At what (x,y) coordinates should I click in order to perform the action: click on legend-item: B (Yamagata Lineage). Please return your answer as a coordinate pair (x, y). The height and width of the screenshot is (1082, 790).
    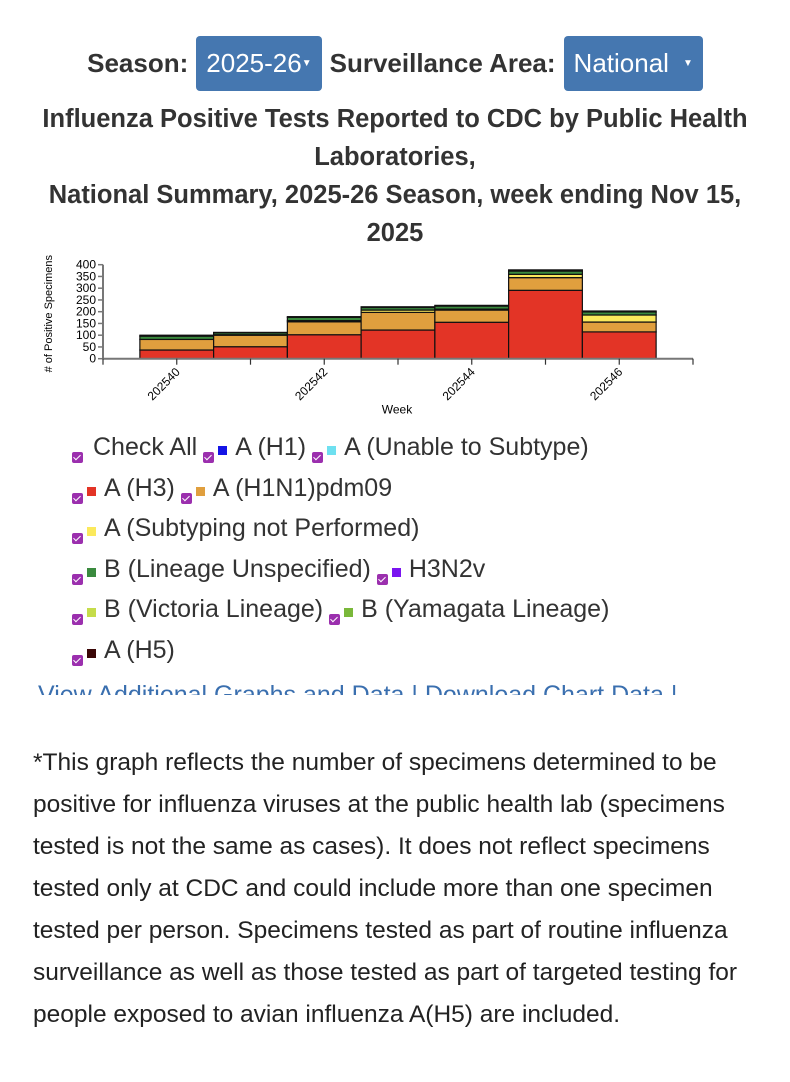
    Looking at the image, I should click on (469, 609).